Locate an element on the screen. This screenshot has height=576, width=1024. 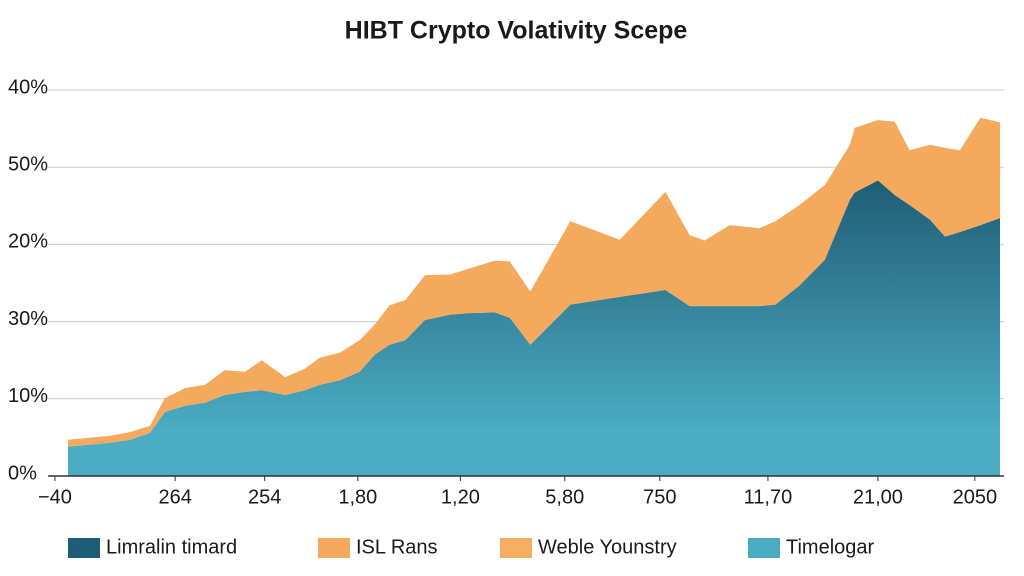
x-tick-label: 750 is located at coordinates (659, 497).